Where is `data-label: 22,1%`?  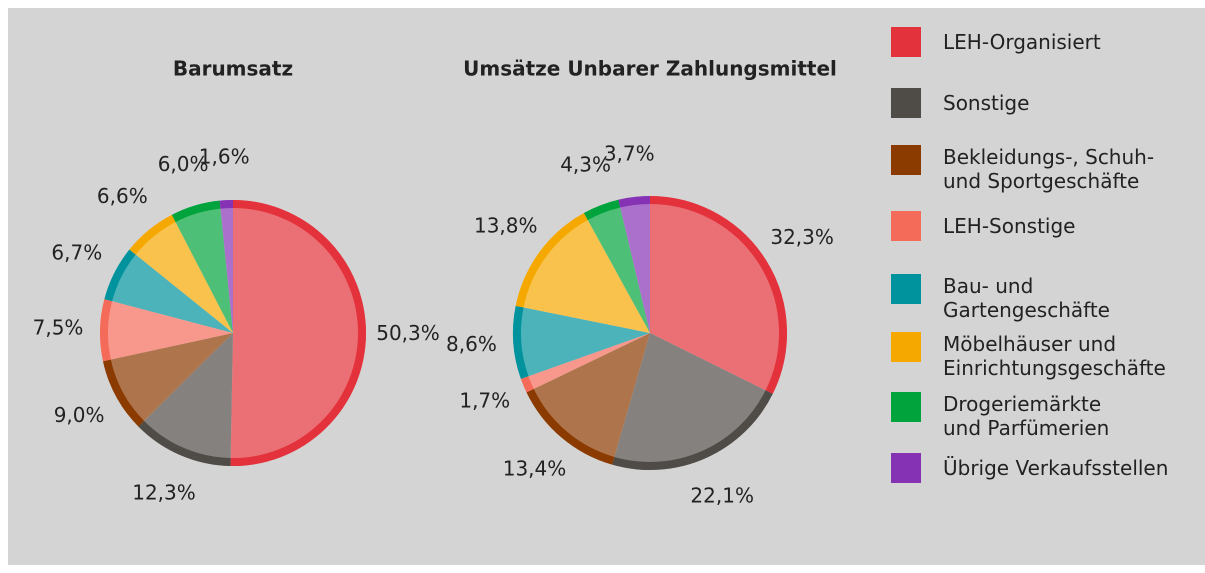 data-label: 22,1% is located at coordinates (722, 495).